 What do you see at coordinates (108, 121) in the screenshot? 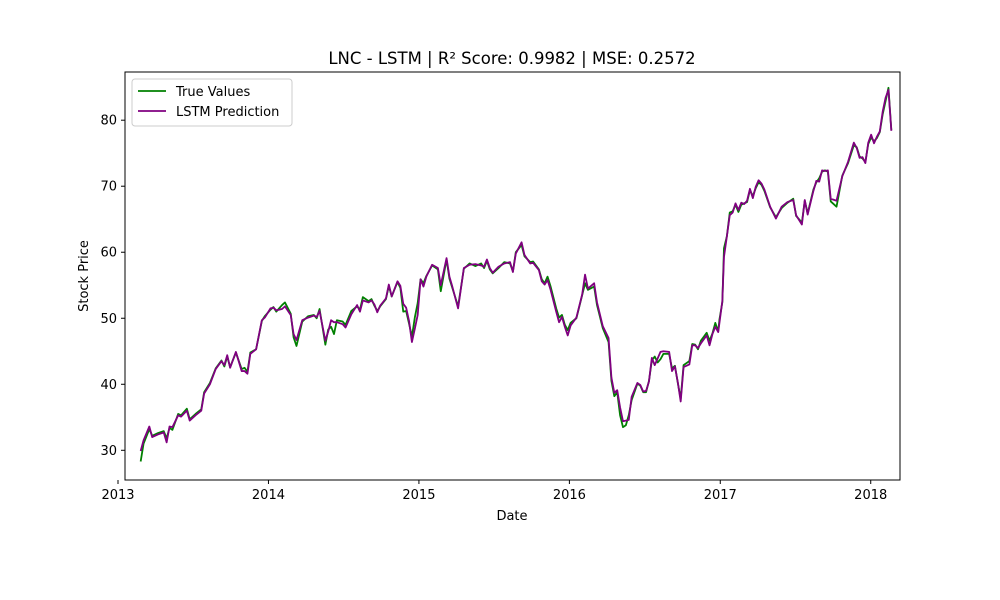
I see `y-tick-label: 80` at bounding box center [108, 121].